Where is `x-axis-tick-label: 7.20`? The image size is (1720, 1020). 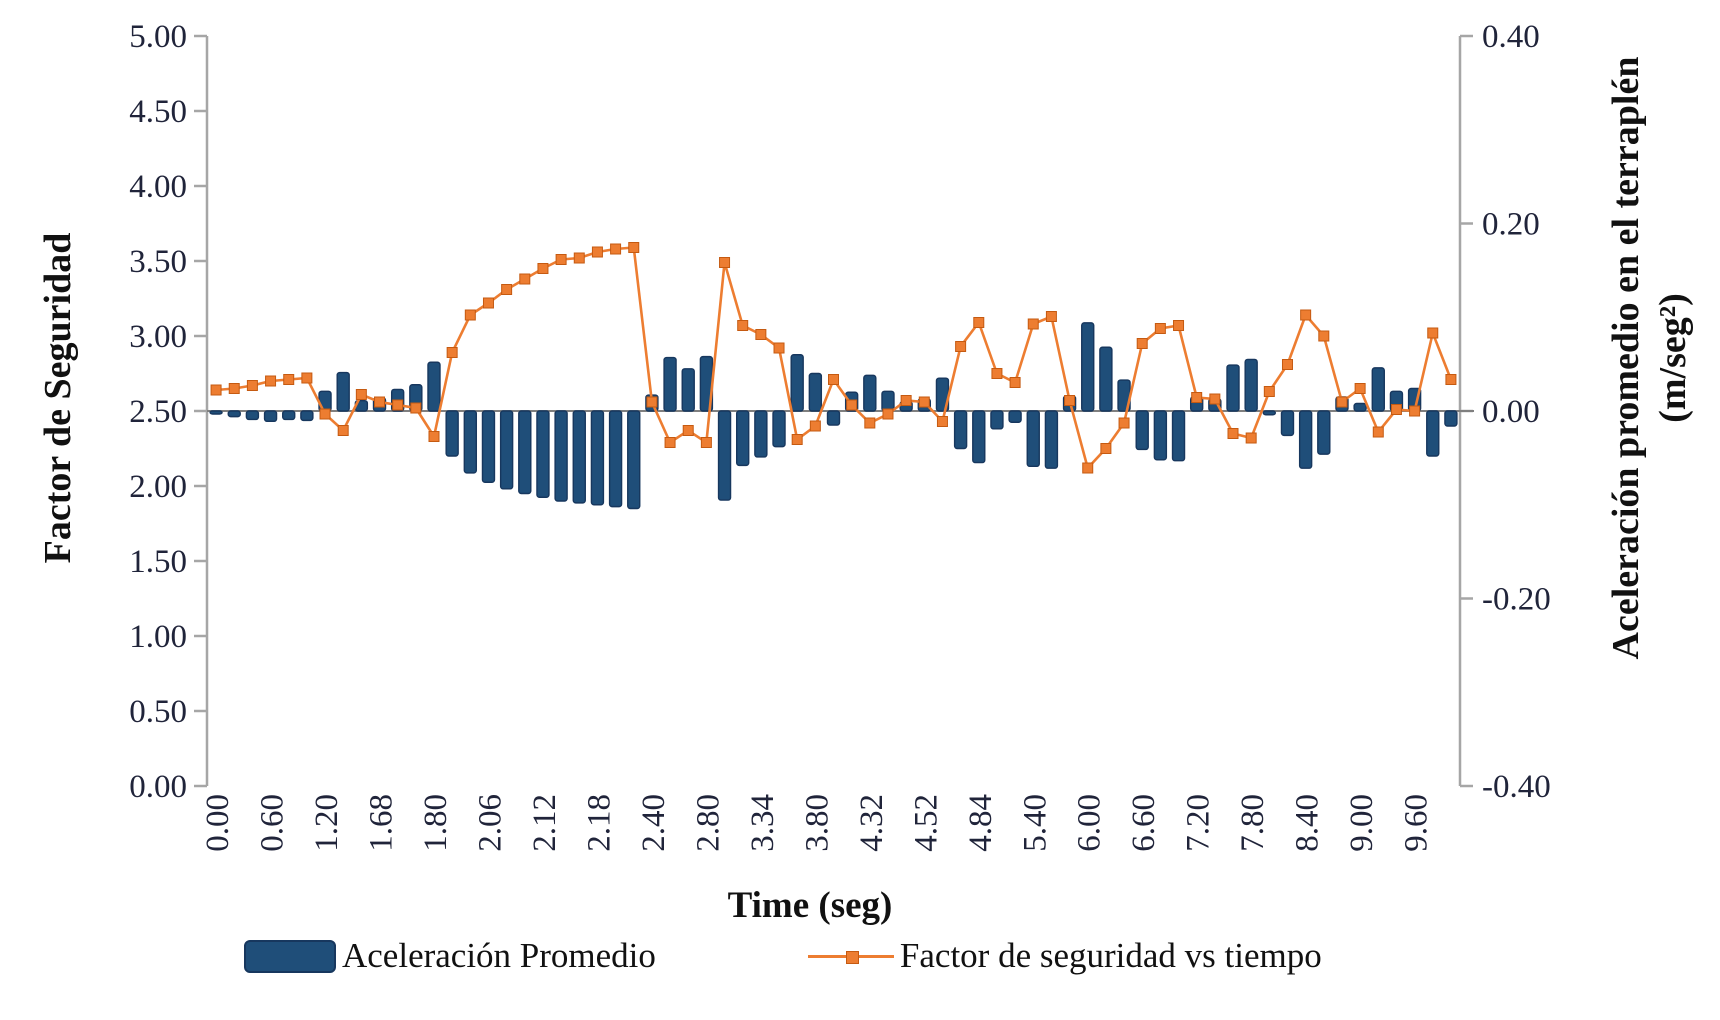 x-axis-tick-label: 7.20 is located at coordinates (1199, 823).